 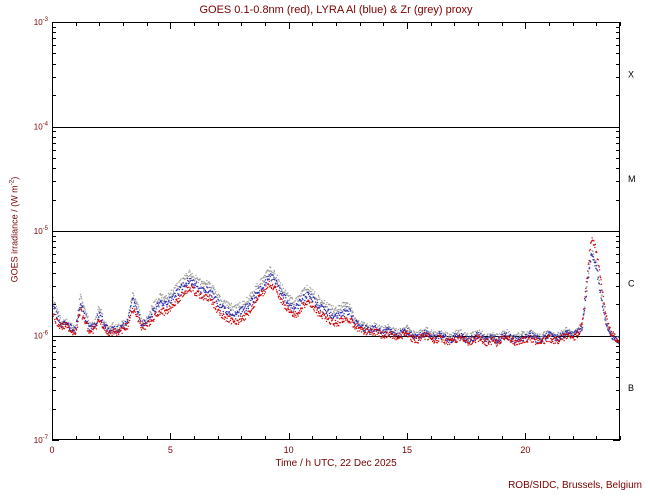 I want to click on x-tick-label: 5, so click(x=170, y=450).